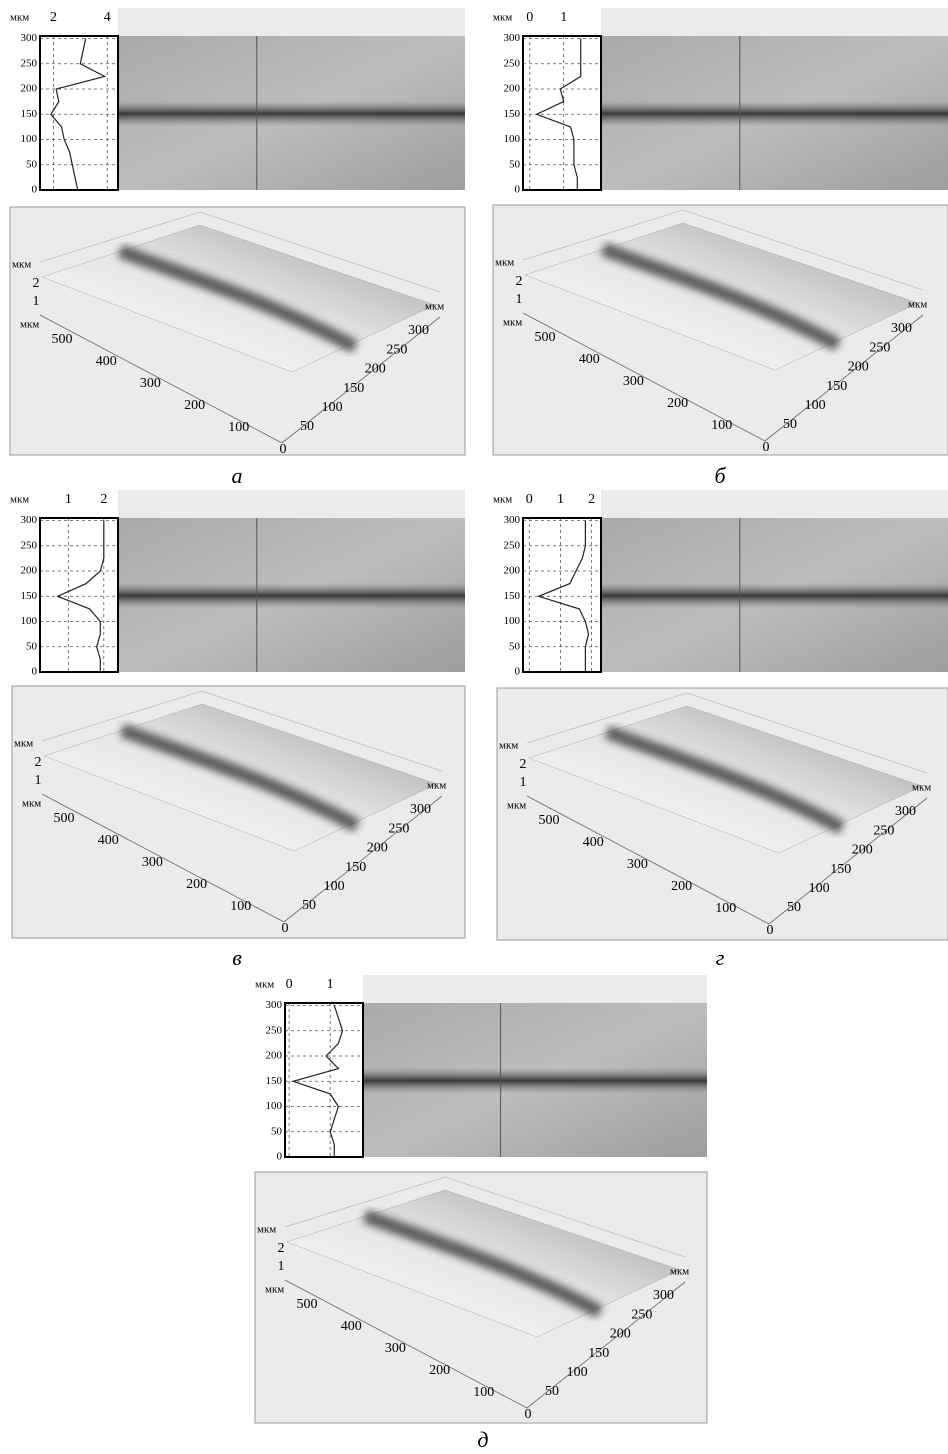 Image resolution: width=948 pixels, height=1454 pixels. What do you see at coordinates (237, 957) in the screenshot?
I see `panel-caption: в` at bounding box center [237, 957].